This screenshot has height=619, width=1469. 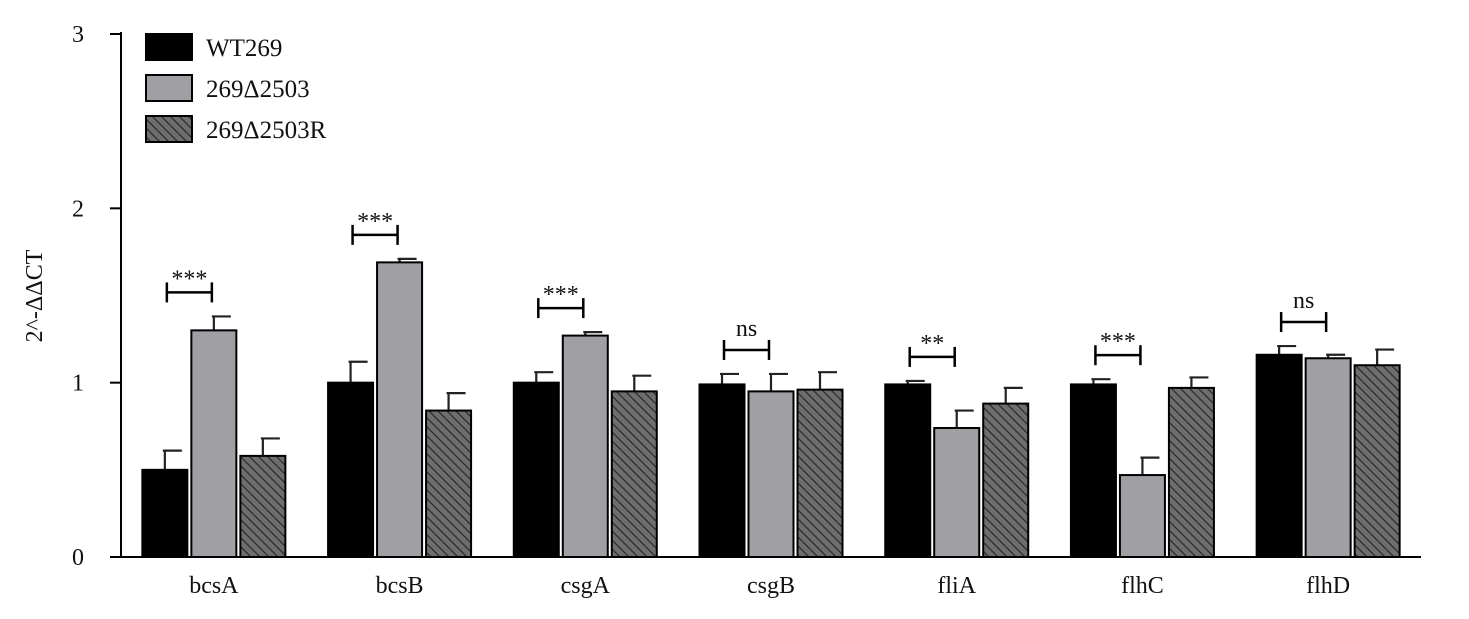 What do you see at coordinates (266, 130) in the screenshot?
I see `legend-label: 269Δ2503R` at bounding box center [266, 130].